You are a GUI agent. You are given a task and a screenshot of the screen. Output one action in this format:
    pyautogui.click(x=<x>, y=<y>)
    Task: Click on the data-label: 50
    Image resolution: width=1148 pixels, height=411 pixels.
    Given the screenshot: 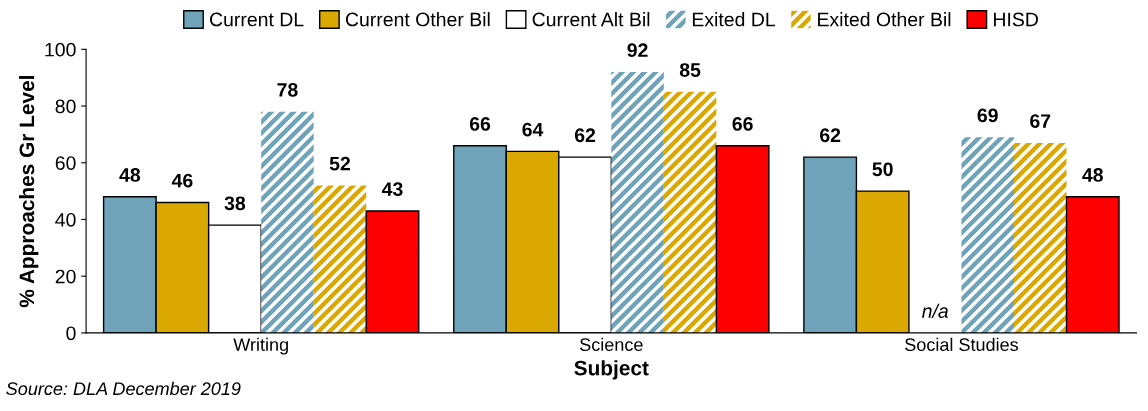 What is the action you would take?
    pyautogui.click(x=882, y=169)
    